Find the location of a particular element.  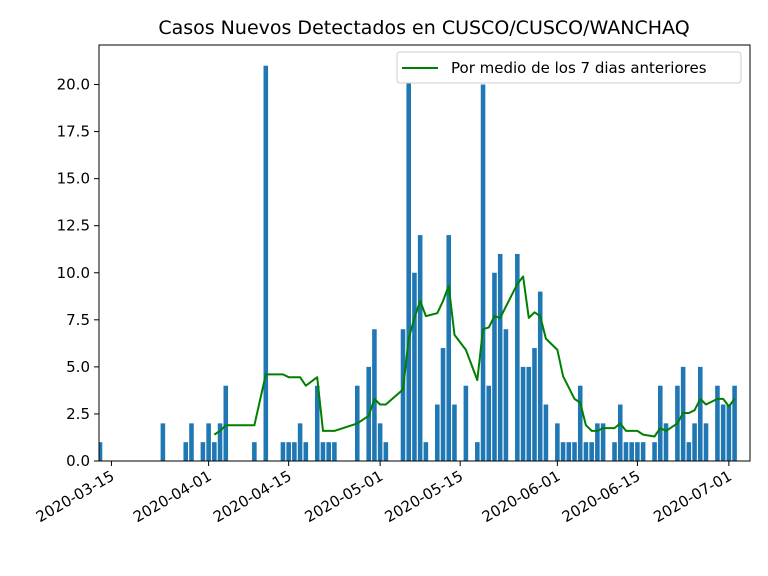

y-tick-label: 5.0 is located at coordinates (78, 367).